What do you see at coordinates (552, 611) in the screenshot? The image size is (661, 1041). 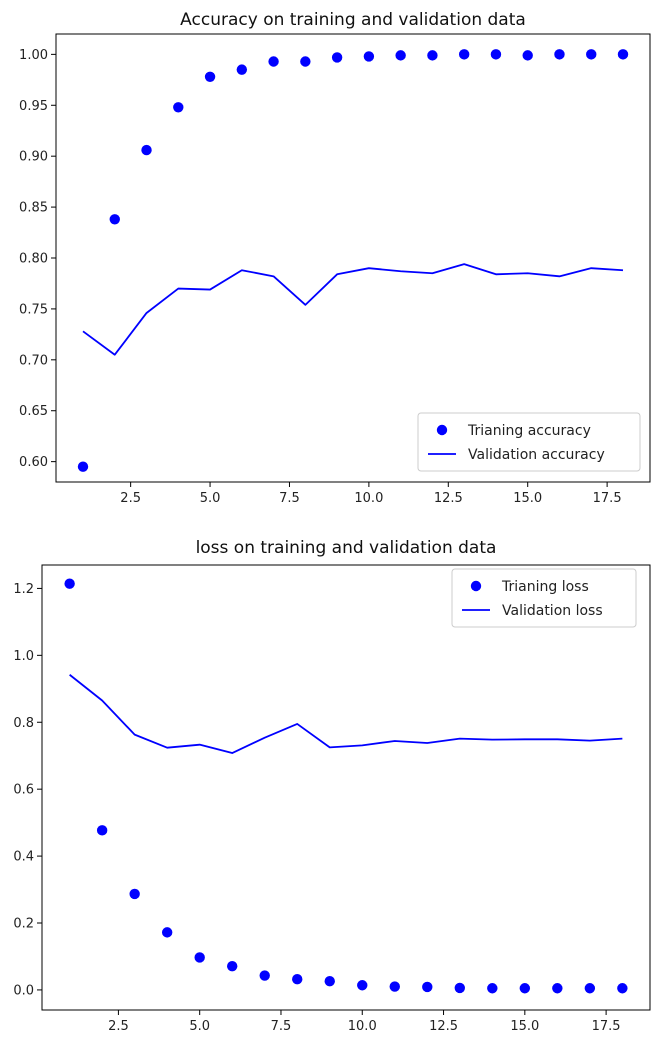 I see `legend-label: Validation loss` at bounding box center [552, 611].